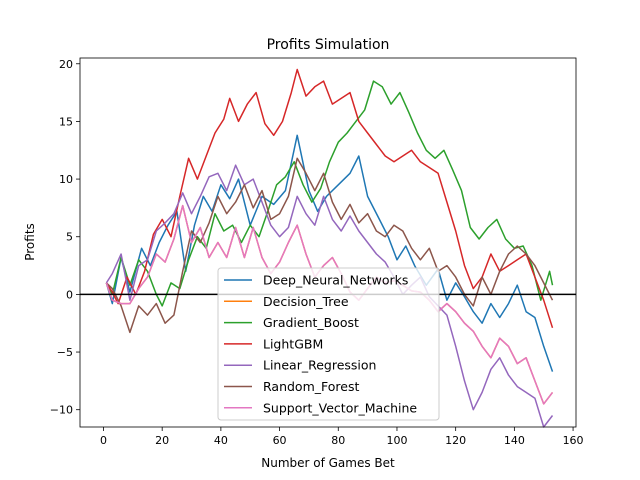  What do you see at coordinates (66, 64) in the screenshot?
I see `y-tick-label: 20` at bounding box center [66, 64].